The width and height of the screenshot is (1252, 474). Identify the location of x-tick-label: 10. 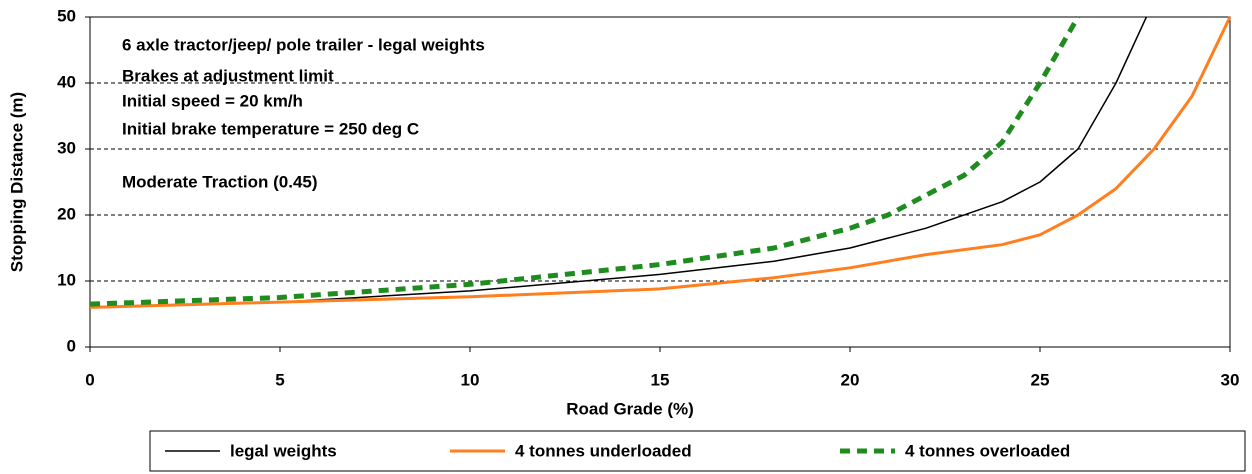
(470, 379).